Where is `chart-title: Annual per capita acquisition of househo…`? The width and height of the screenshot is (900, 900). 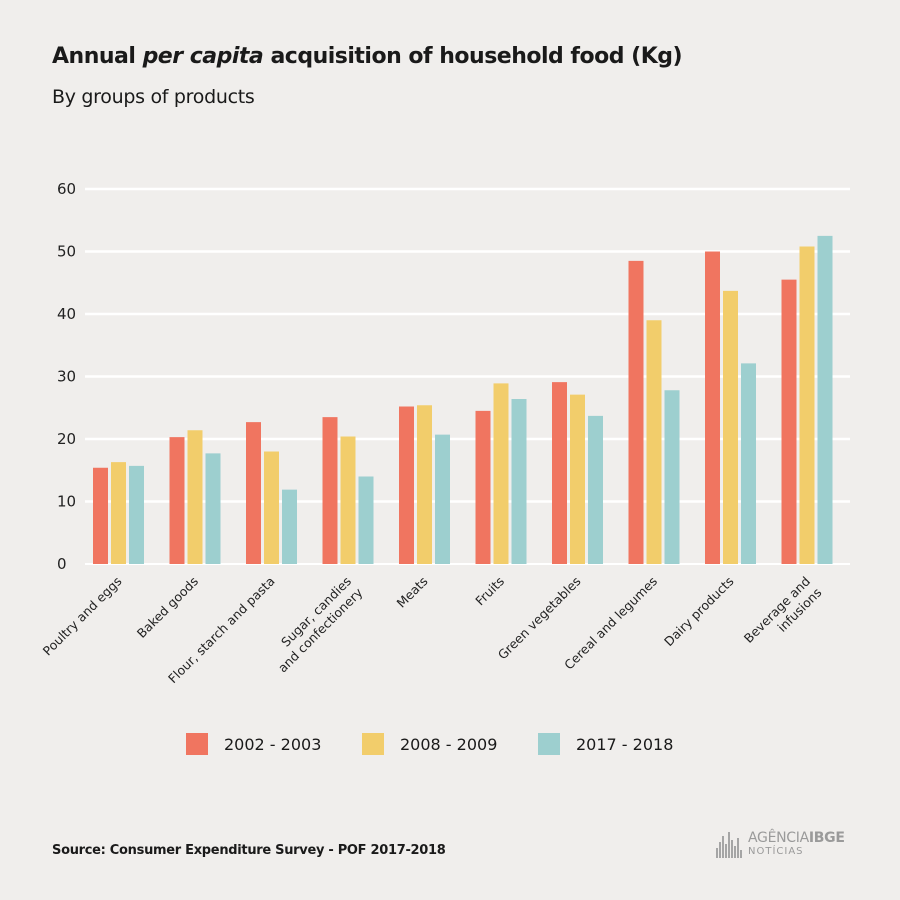
chart-title: Annual per capita acquisition of househo… is located at coordinates (367, 56).